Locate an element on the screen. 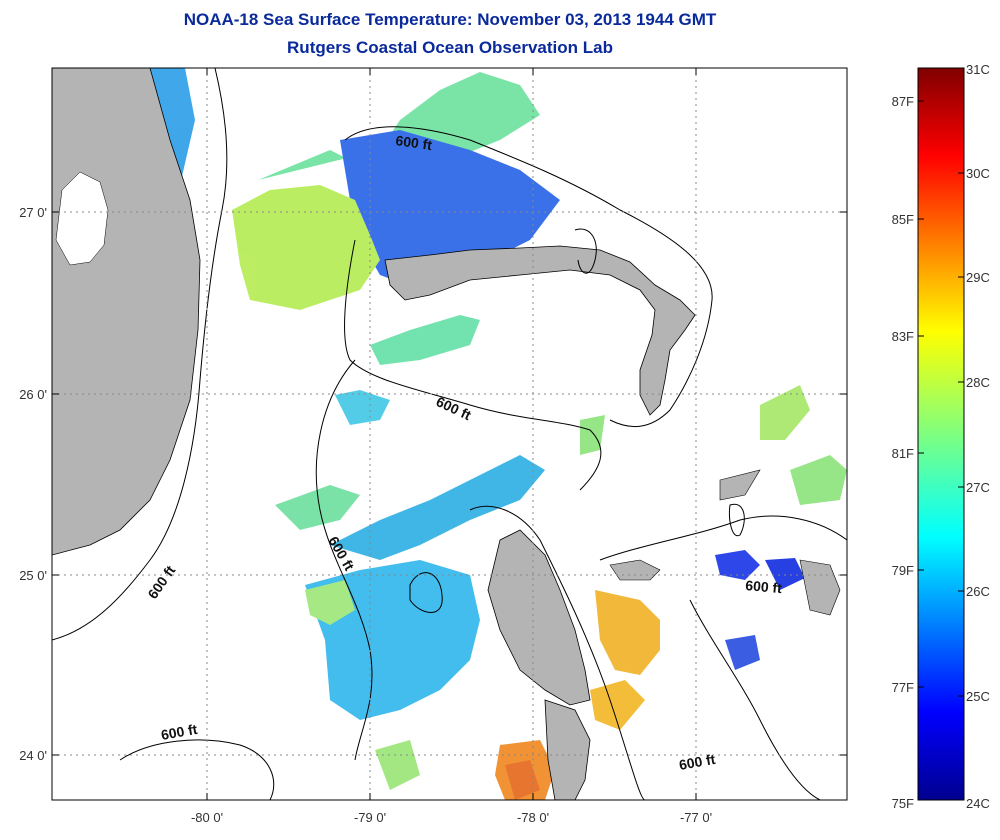  grand-bahama-abaco is located at coordinates (540, 330).